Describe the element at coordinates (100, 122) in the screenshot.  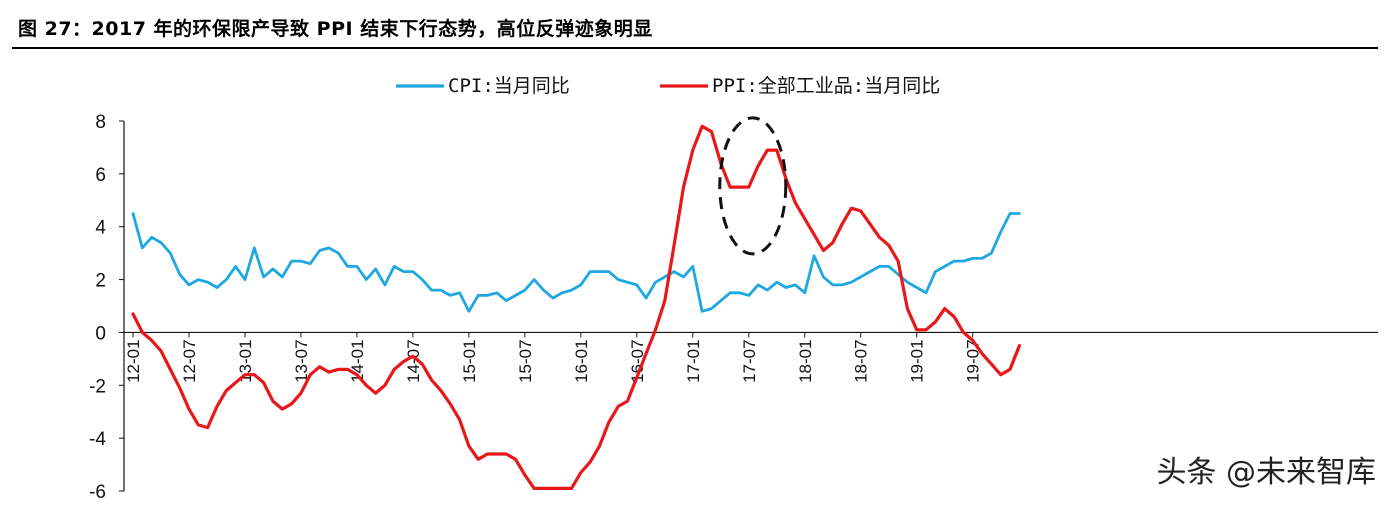
I see `y-tick-label: 8` at that location.